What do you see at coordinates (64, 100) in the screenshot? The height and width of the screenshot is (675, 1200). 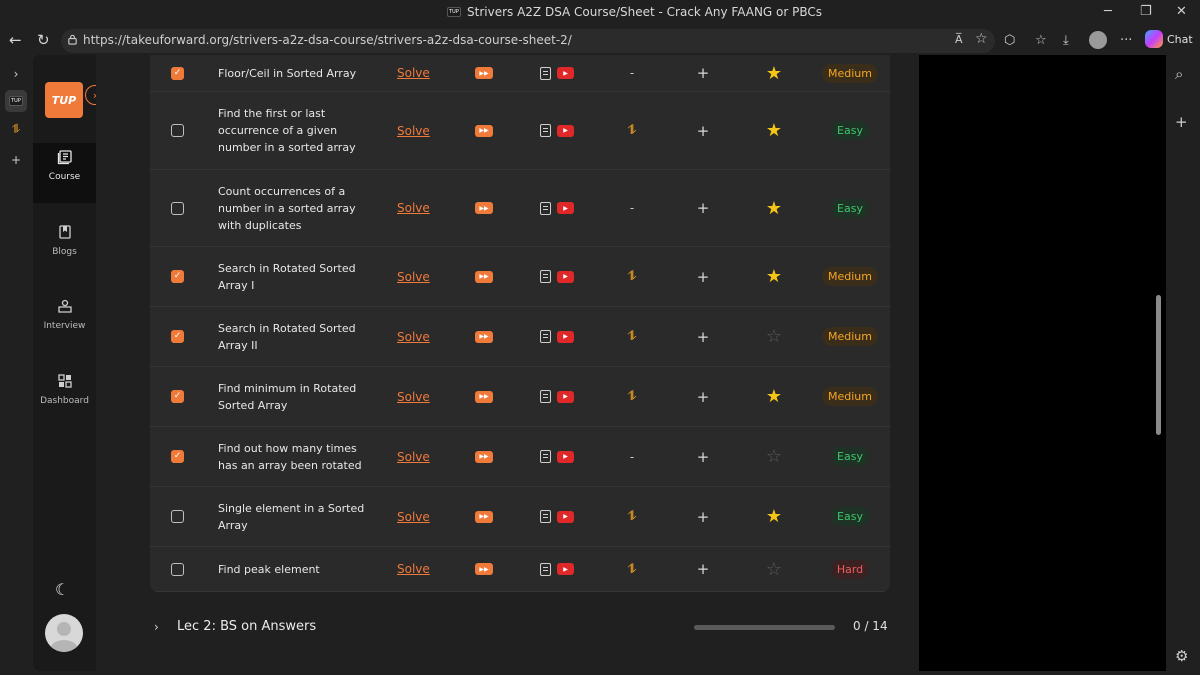 I see `tuf-logo: TUP` at bounding box center [64, 100].